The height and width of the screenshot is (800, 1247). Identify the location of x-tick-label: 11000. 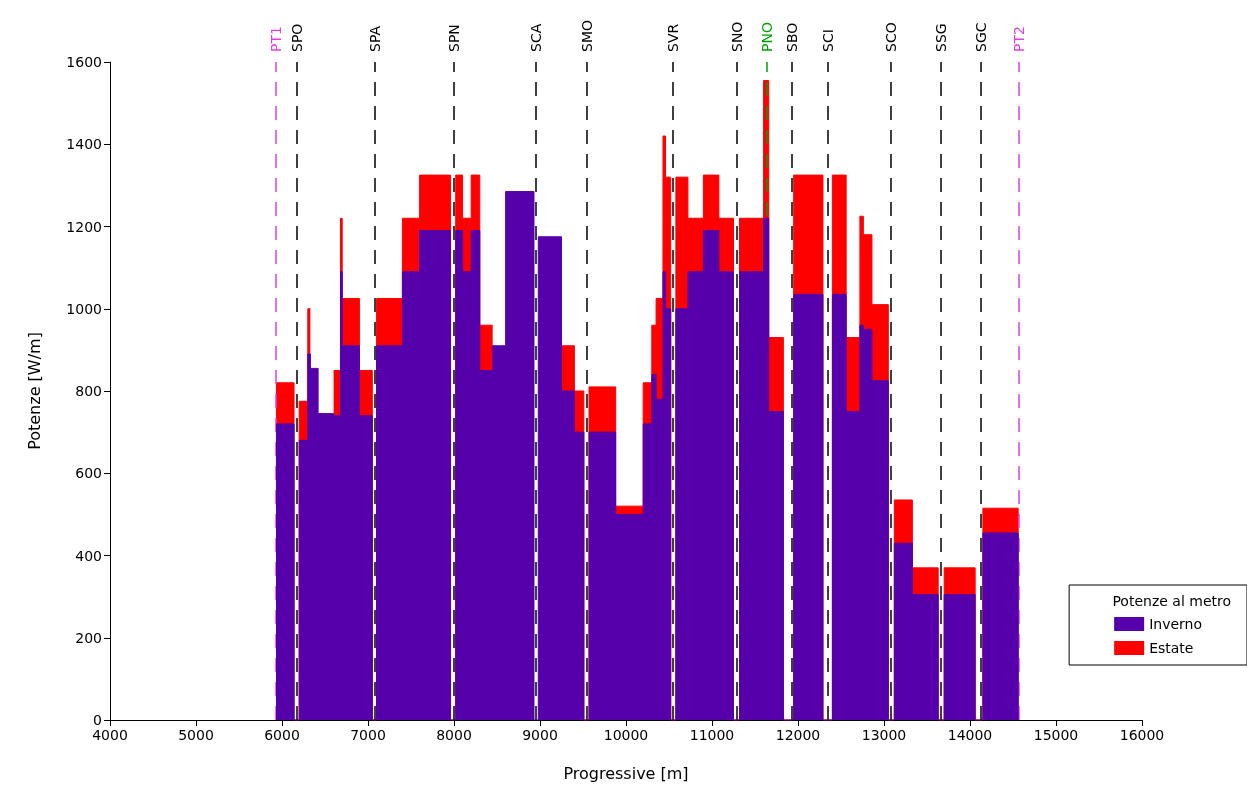
(712, 735).